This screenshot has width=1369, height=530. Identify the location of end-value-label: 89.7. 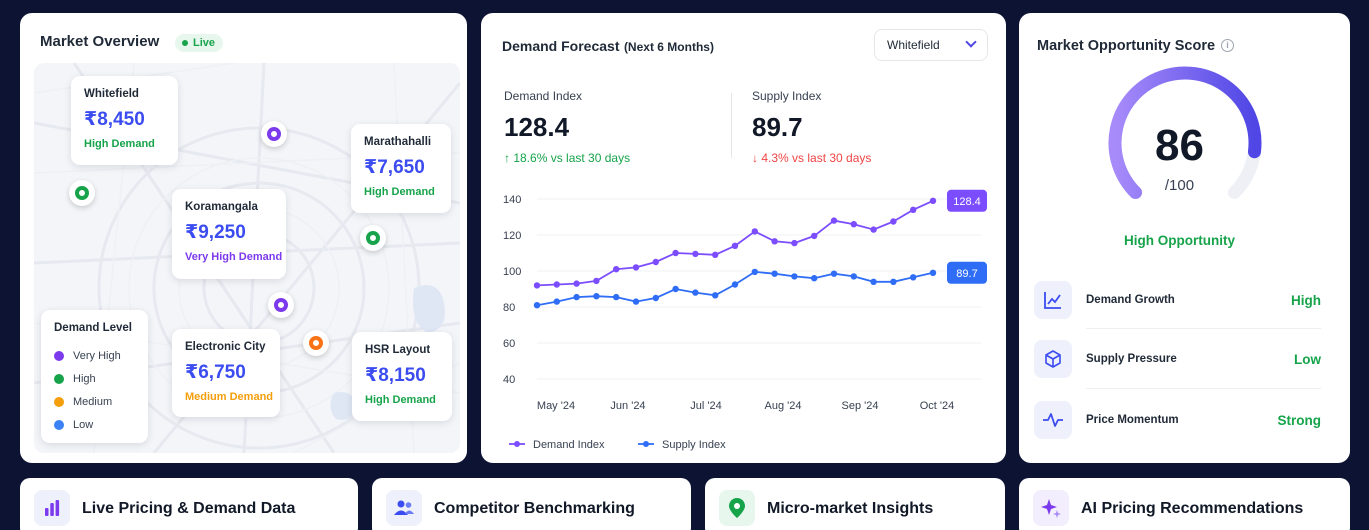
(966, 274).